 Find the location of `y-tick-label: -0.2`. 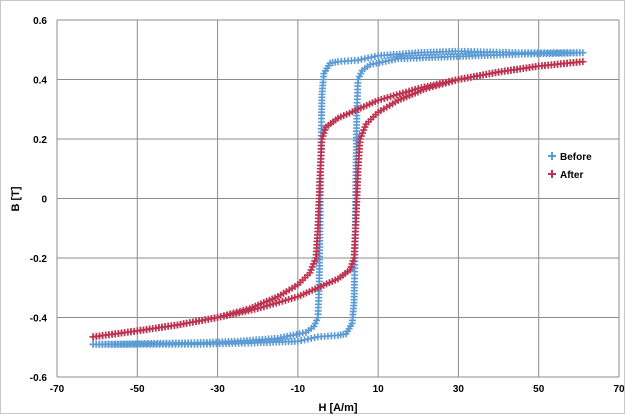

y-tick-label: -0.2 is located at coordinates (39, 259).